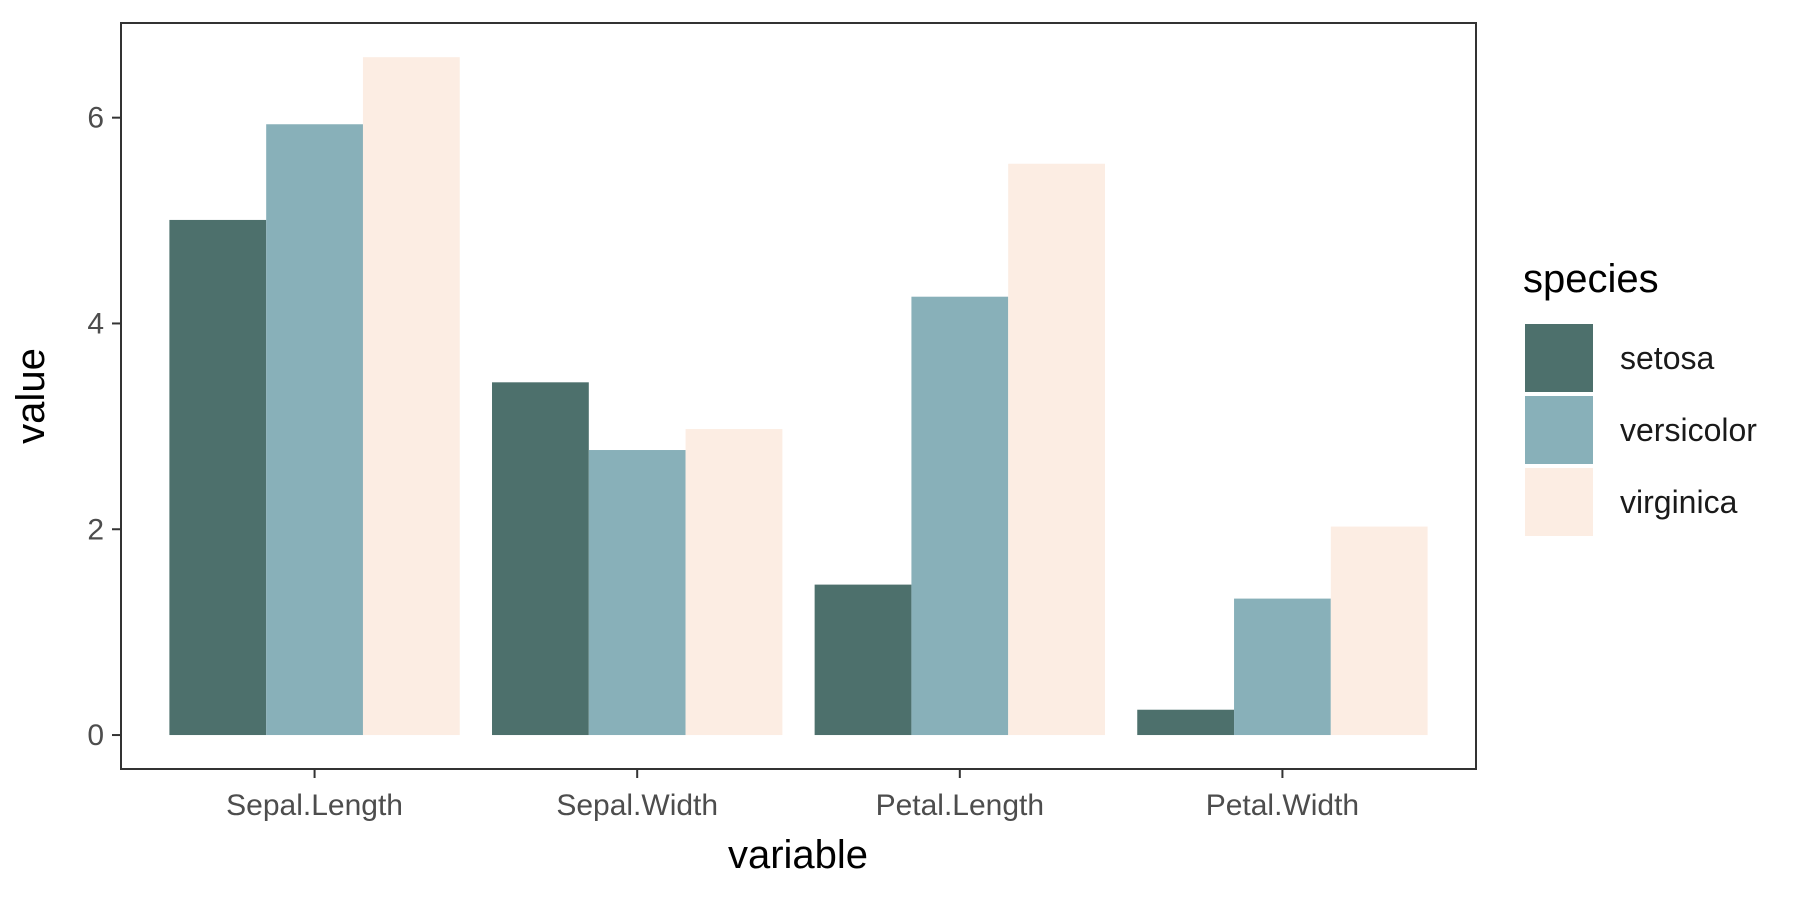  Describe the element at coordinates (1282, 805) in the screenshot. I see `x-tick-label: Petal.Width` at that location.